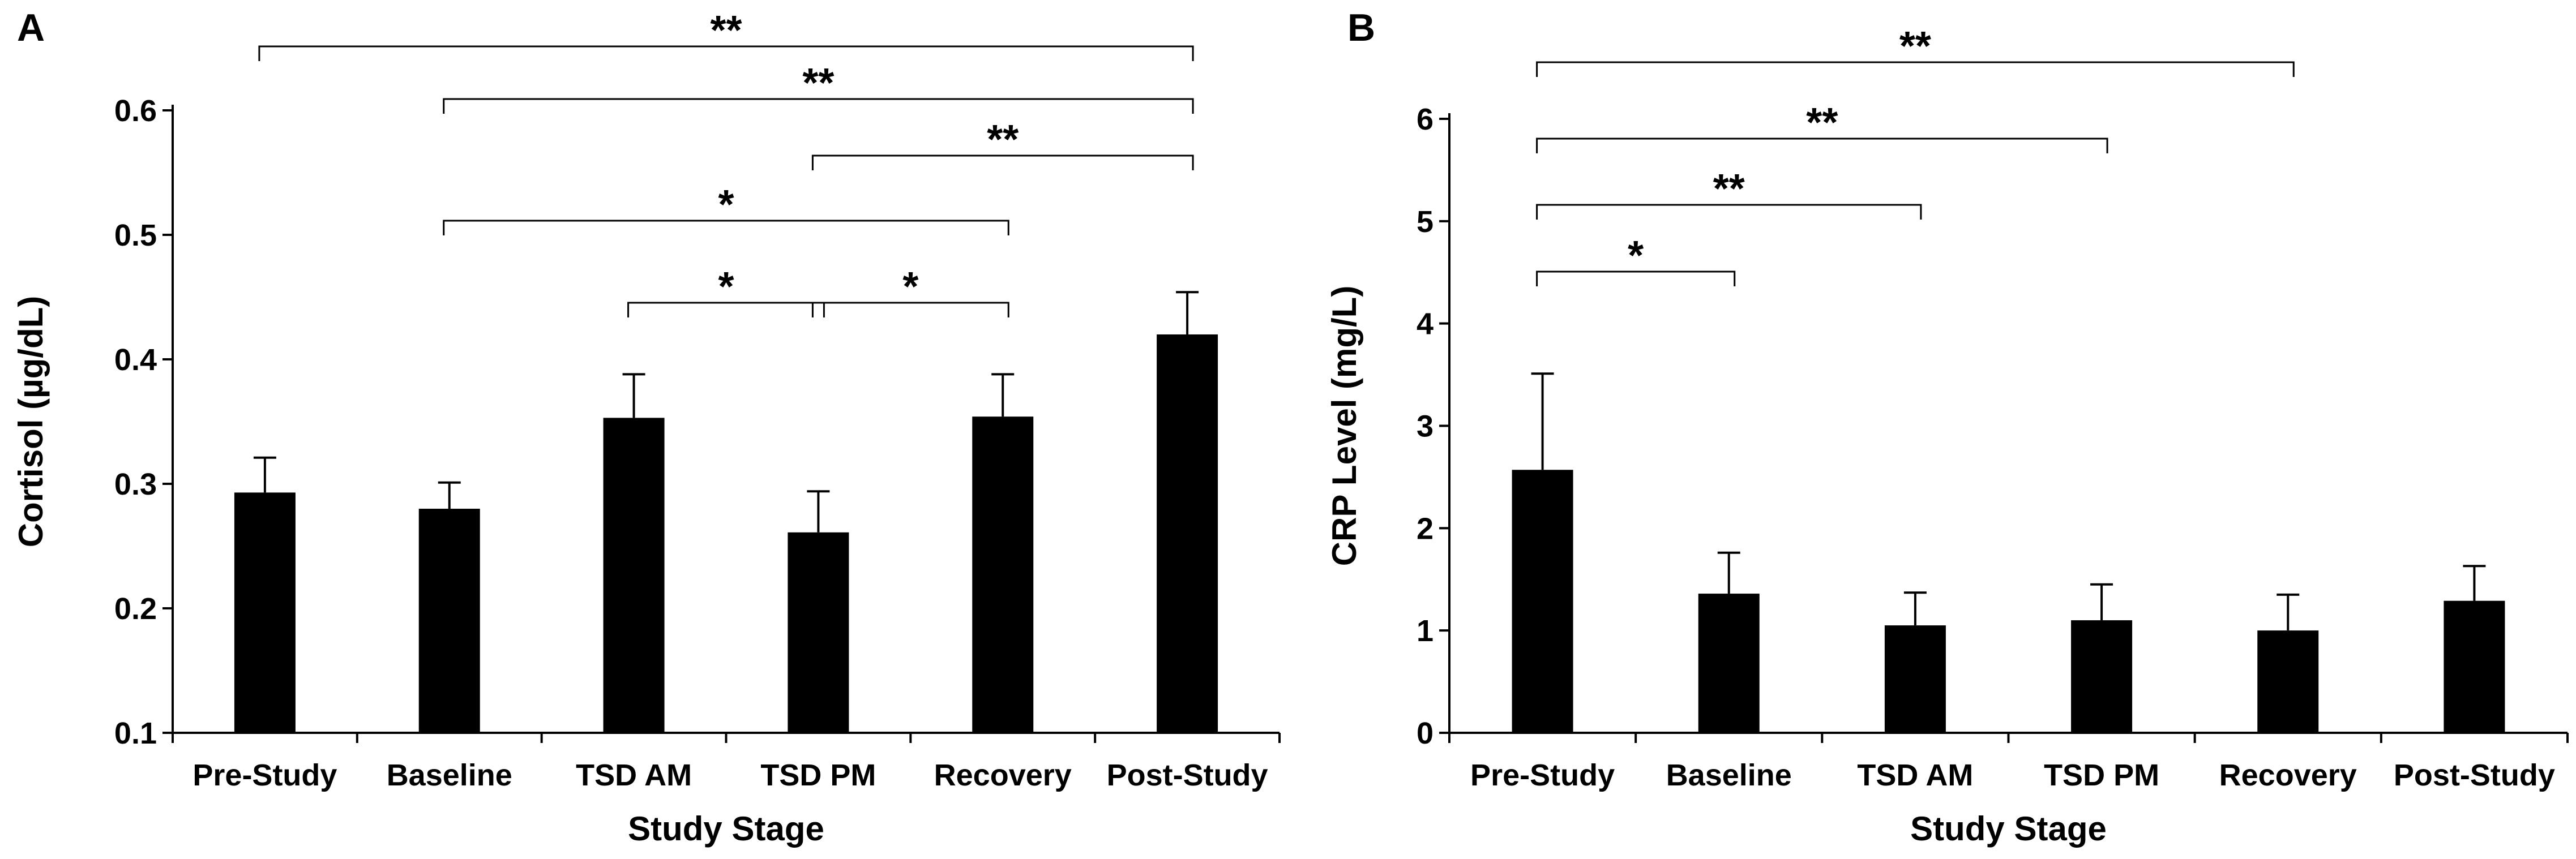 The image size is (2576, 859). I want to click on y-tick-label: 3, so click(1425, 427).